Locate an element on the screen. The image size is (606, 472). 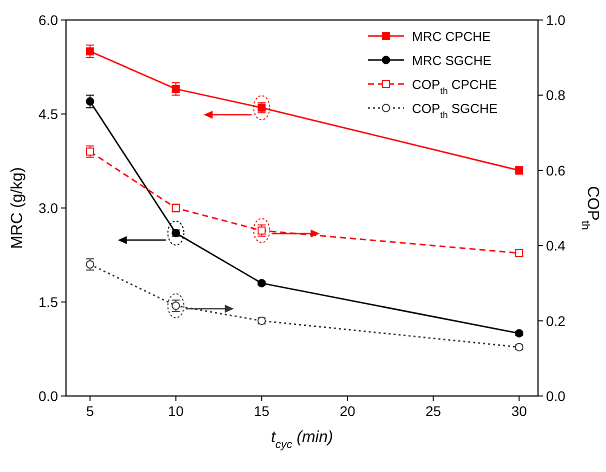
y2-tick-label: 0.4 is located at coordinates (556, 246).